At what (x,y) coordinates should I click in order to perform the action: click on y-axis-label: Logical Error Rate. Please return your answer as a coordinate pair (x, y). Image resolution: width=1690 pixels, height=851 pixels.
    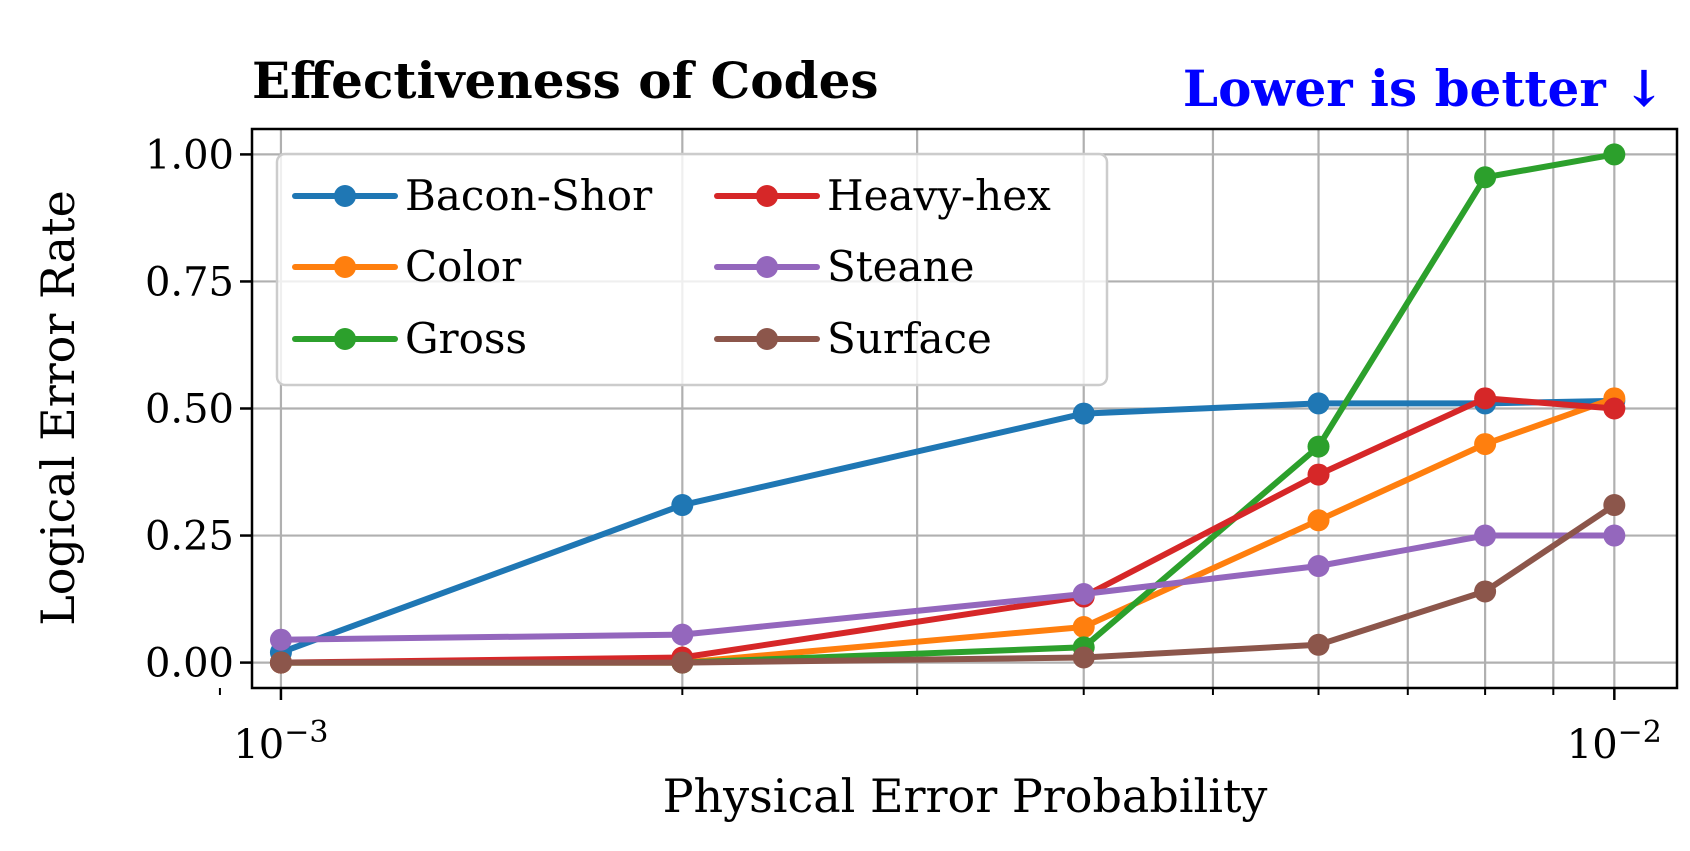
    Looking at the image, I should click on (58, 408).